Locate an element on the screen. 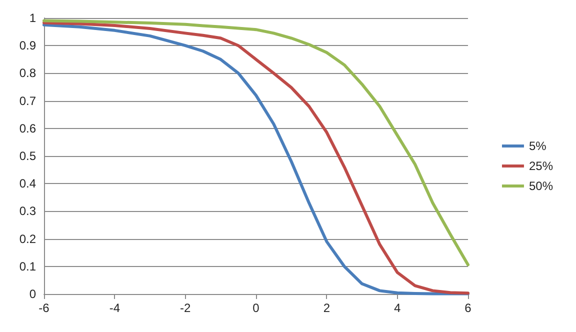 The width and height of the screenshot is (576, 332). y-tick-label: 0.7 is located at coordinates (27, 101).